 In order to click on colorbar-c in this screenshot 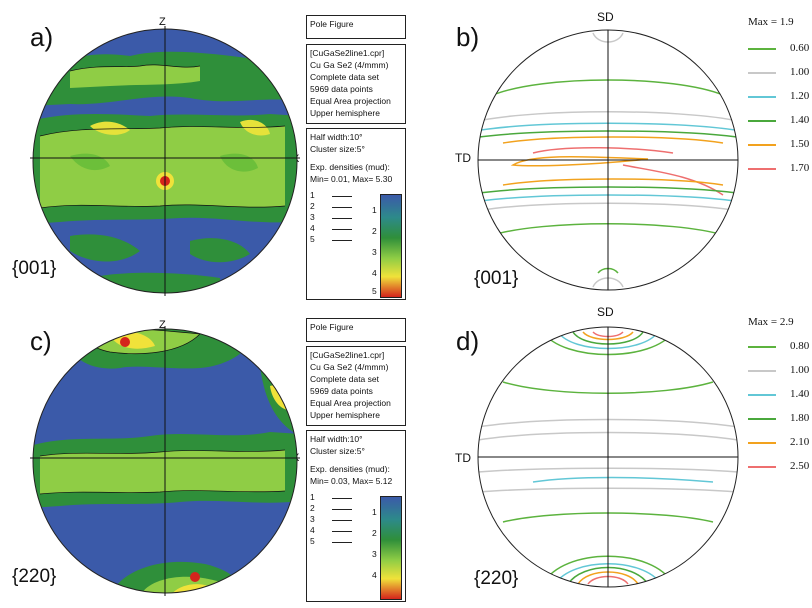, I will do `click(391, 548)`.